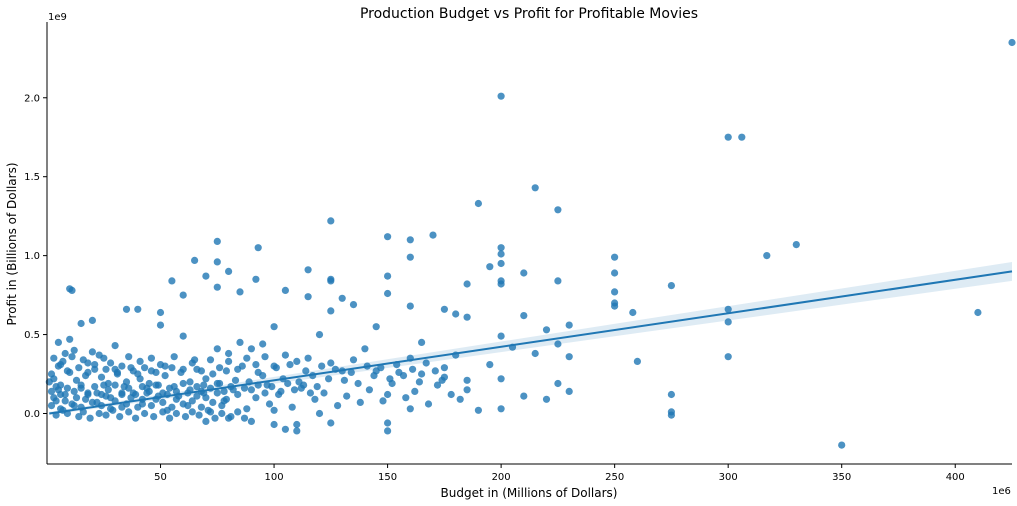 Image resolution: width=1017 pixels, height=506 pixels. What do you see at coordinates (614, 477) in the screenshot?
I see `x-tick-label: 250` at bounding box center [614, 477].